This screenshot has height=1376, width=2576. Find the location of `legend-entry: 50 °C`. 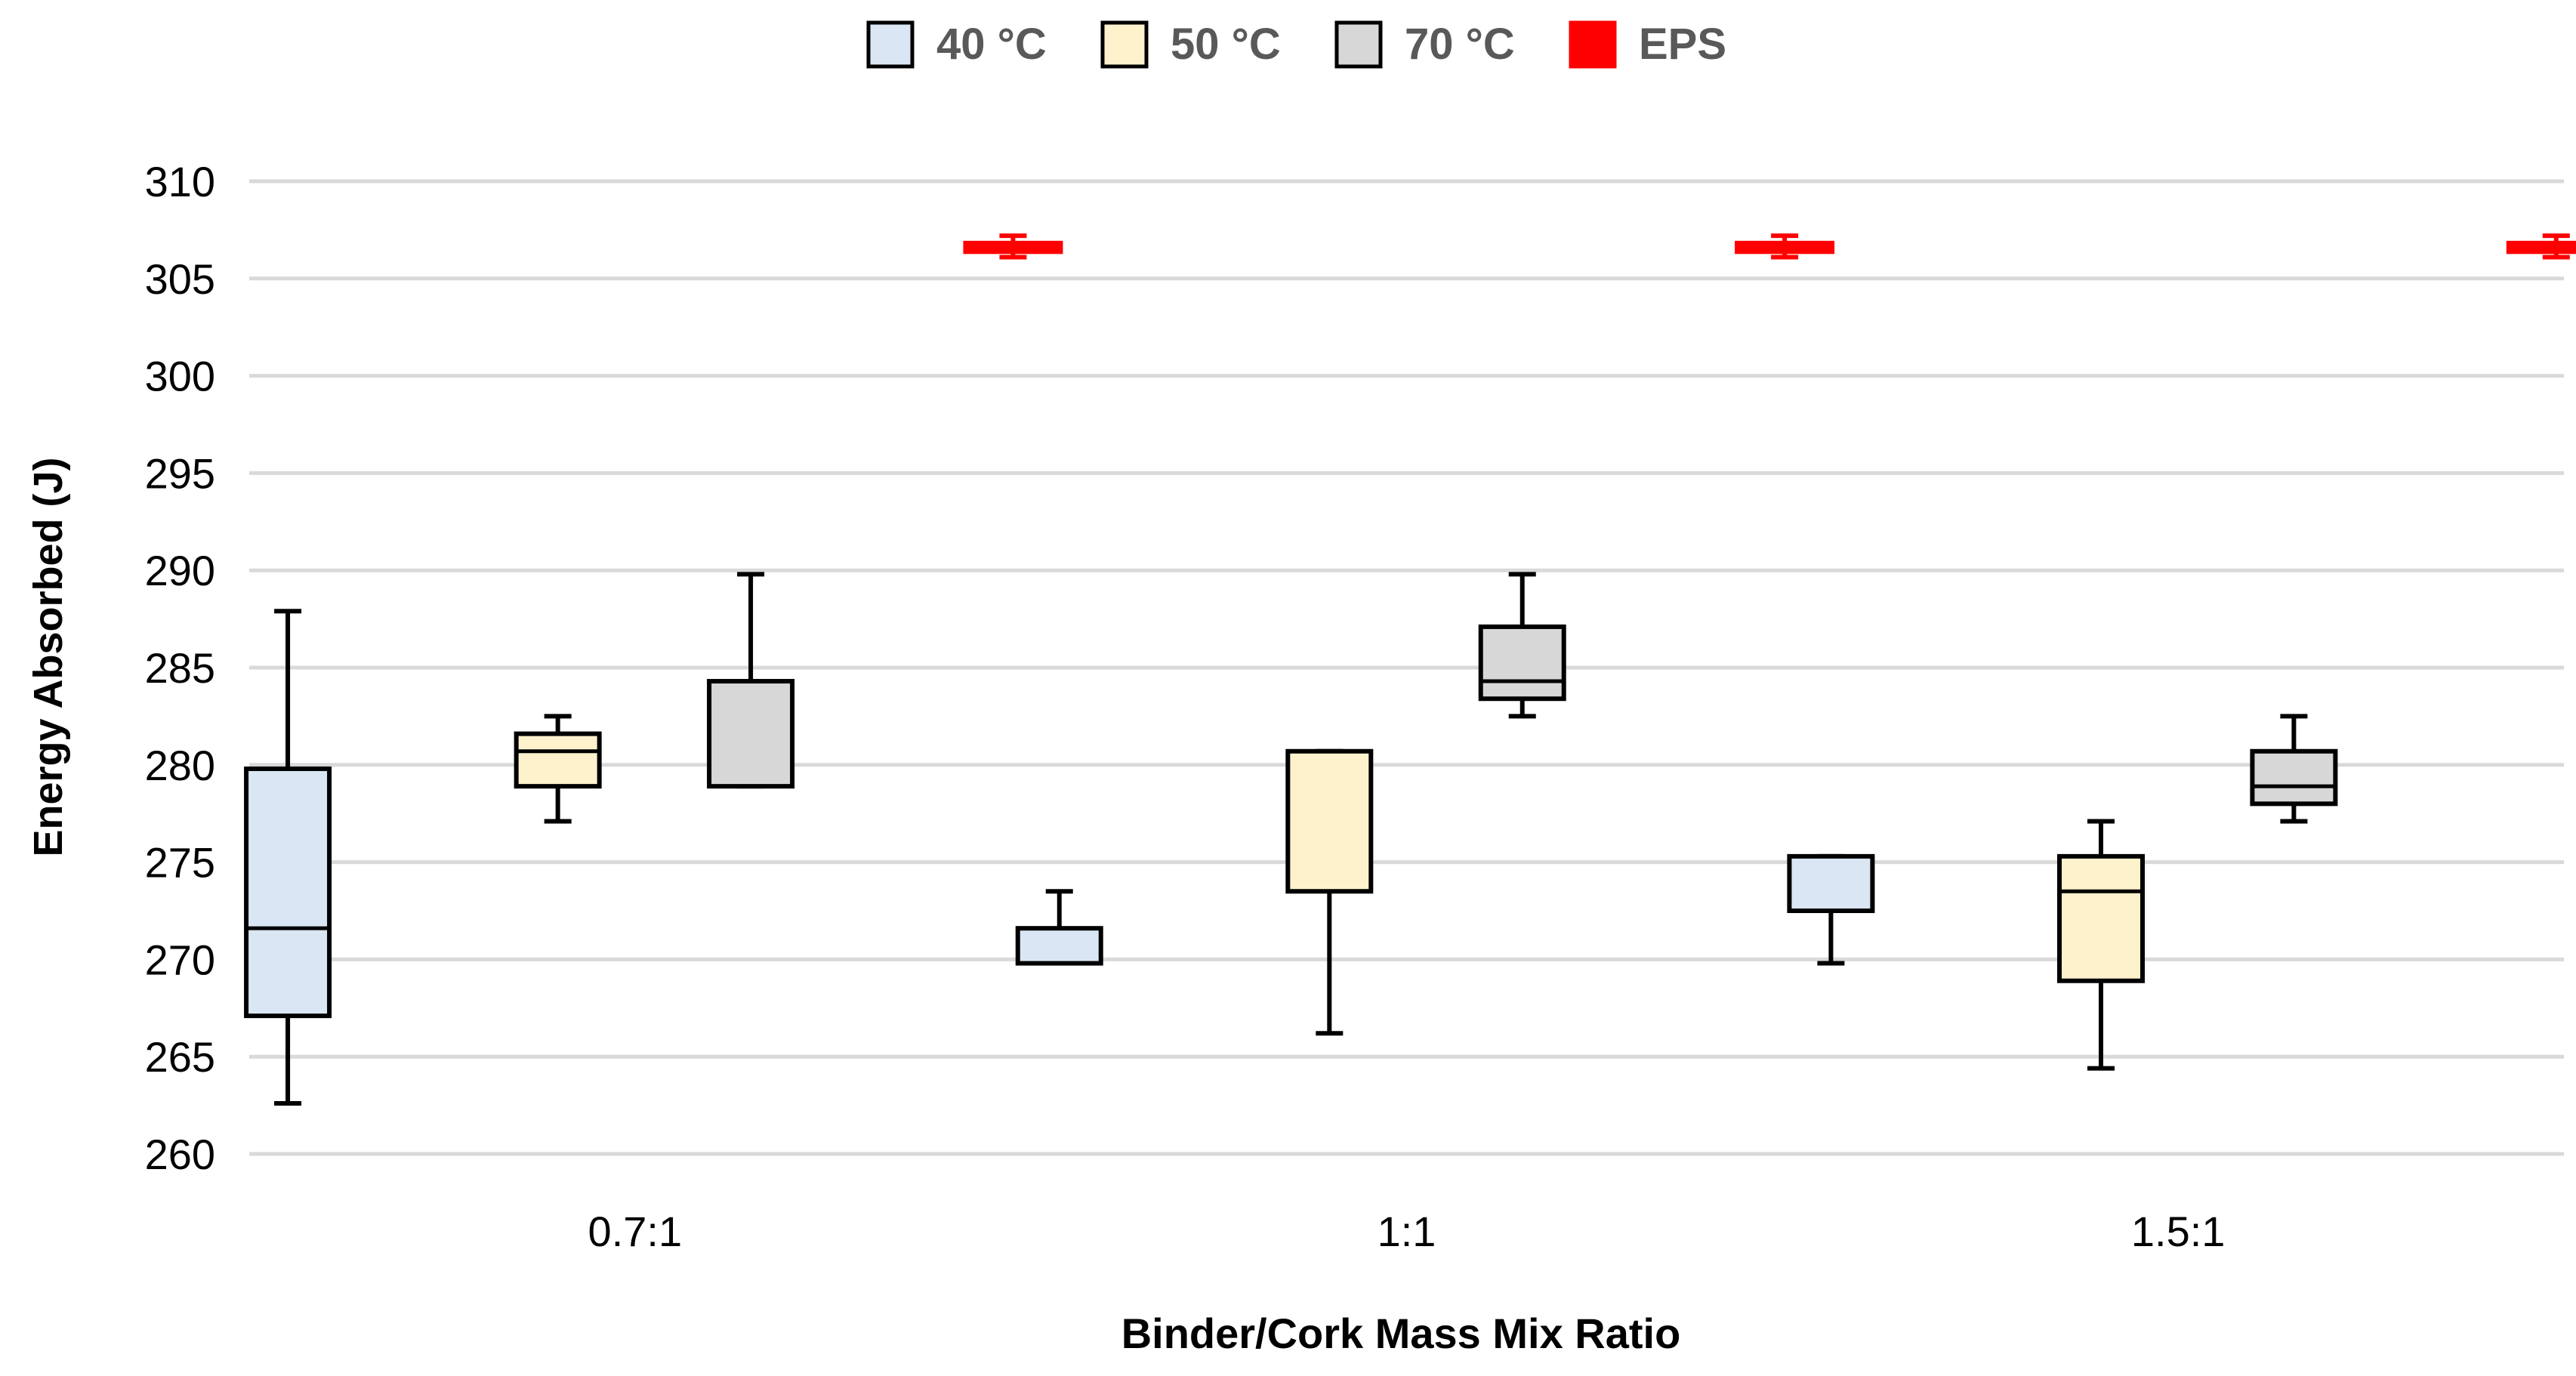

legend-entry: 50 °C is located at coordinates (1190, 45).